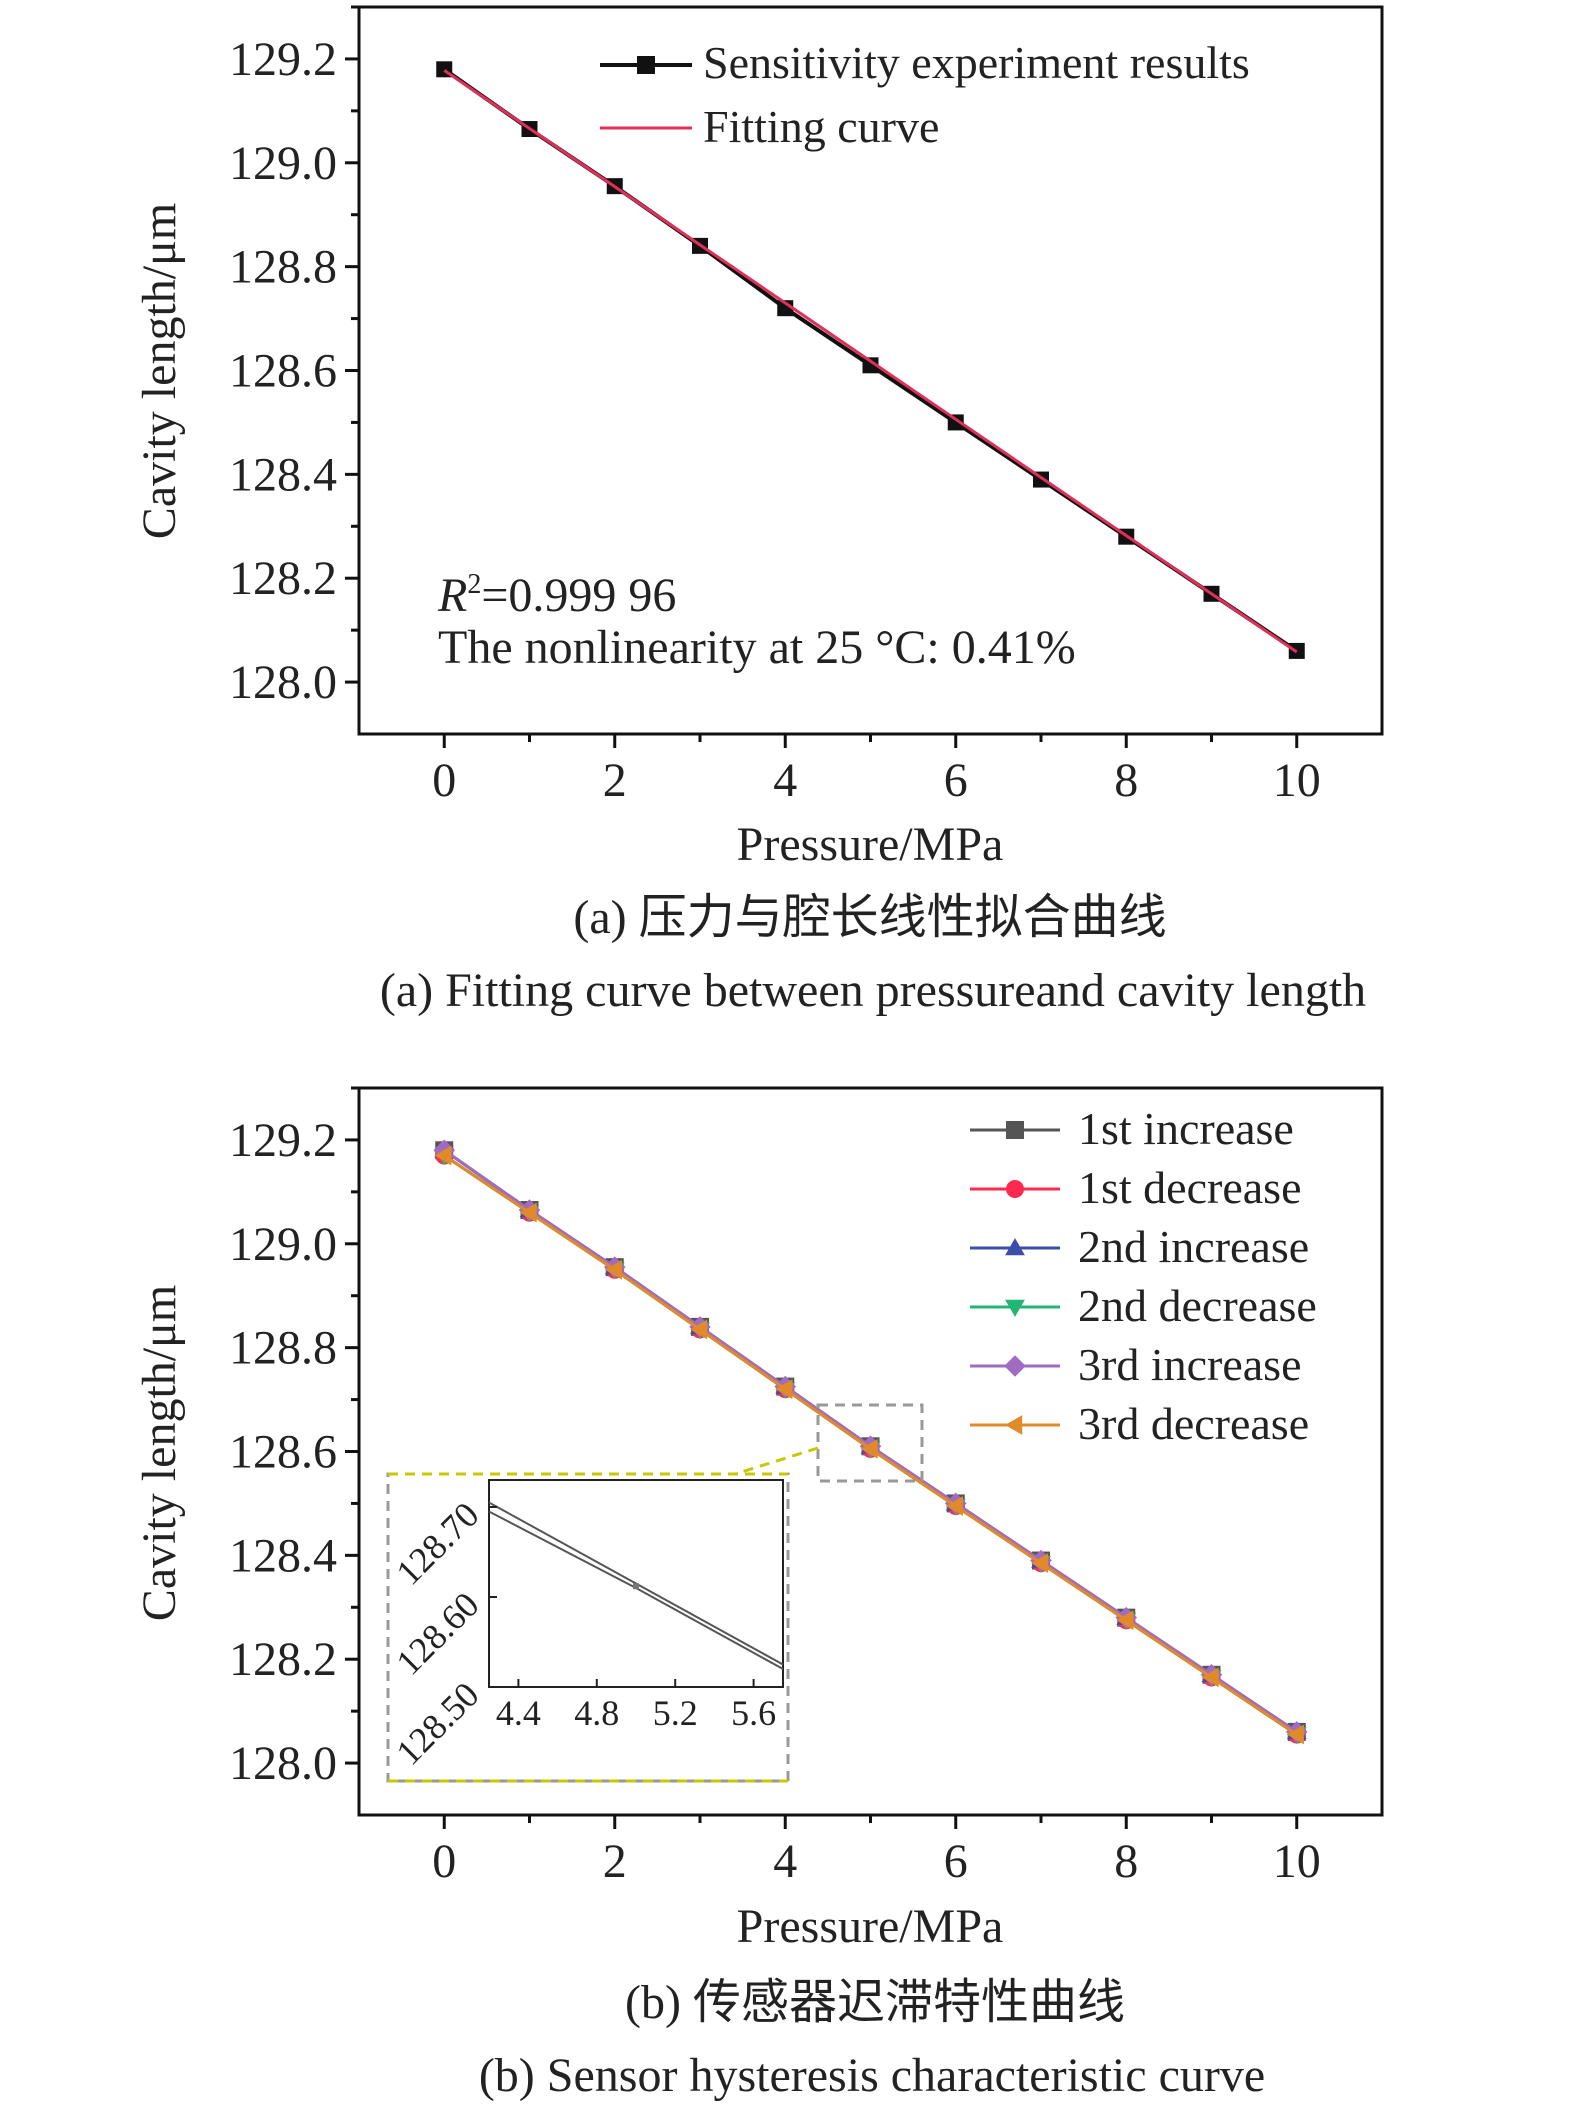  Describe the element at coordinates (757, 647) in the screenshot. I see `nonlinearity-annotation: The nonlinearity at 25 °C: 0.41%` at that location.